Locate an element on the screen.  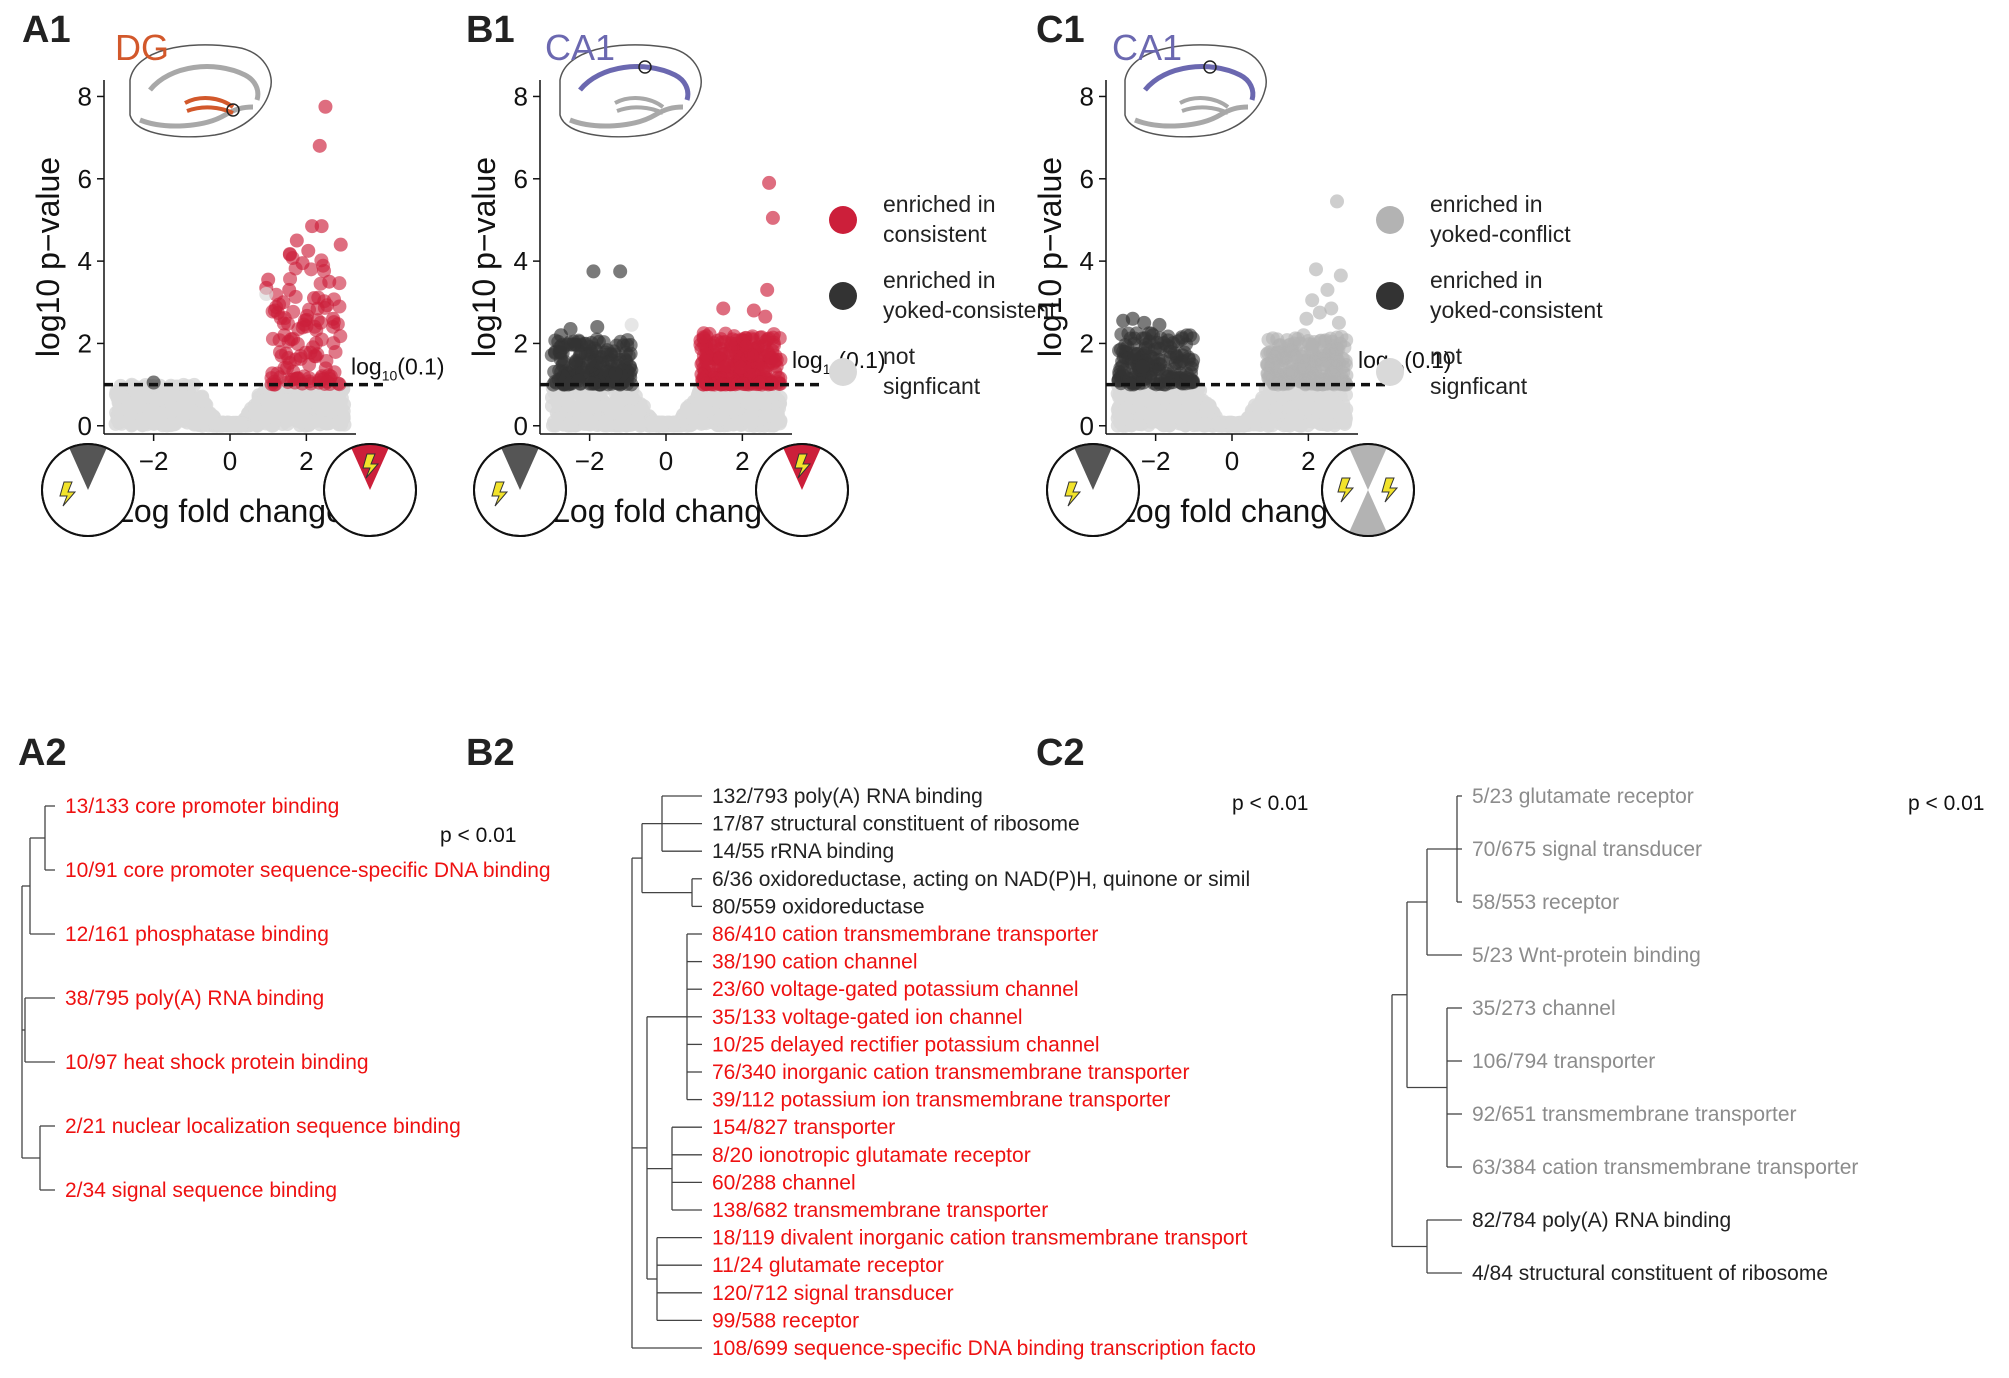
go-term: 138/682 transmembrane transporter is located at coordinates (880, 1210).